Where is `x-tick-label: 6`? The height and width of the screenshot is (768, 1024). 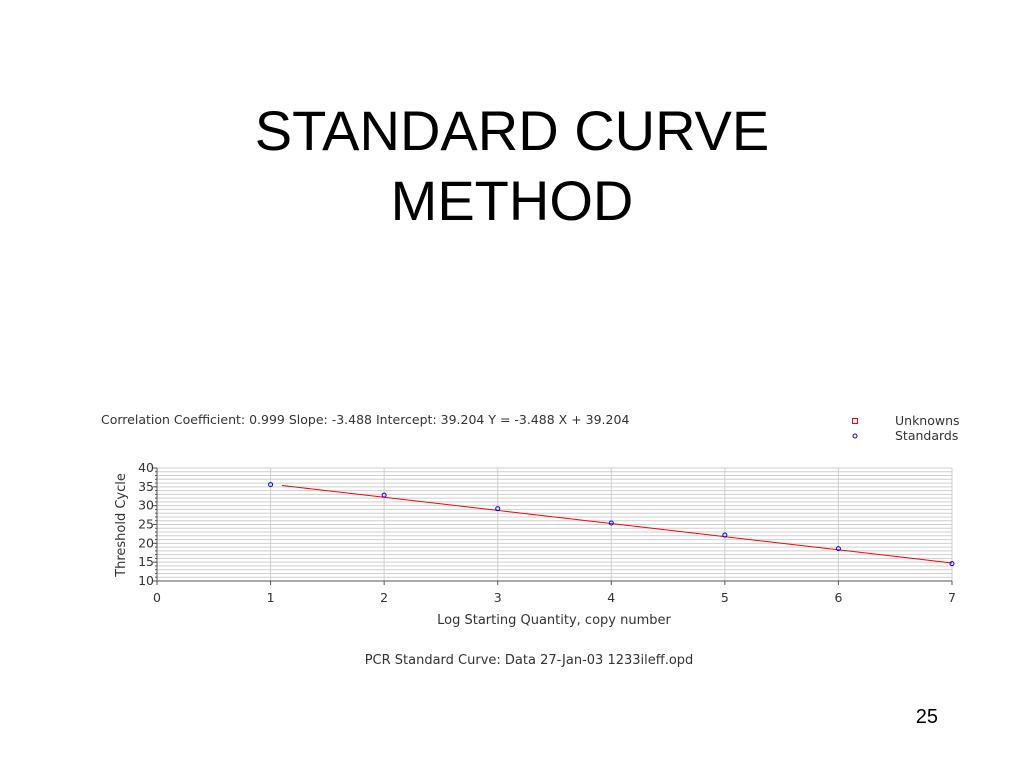
x-tick-label: 6 is located at coordinates (838, 597).